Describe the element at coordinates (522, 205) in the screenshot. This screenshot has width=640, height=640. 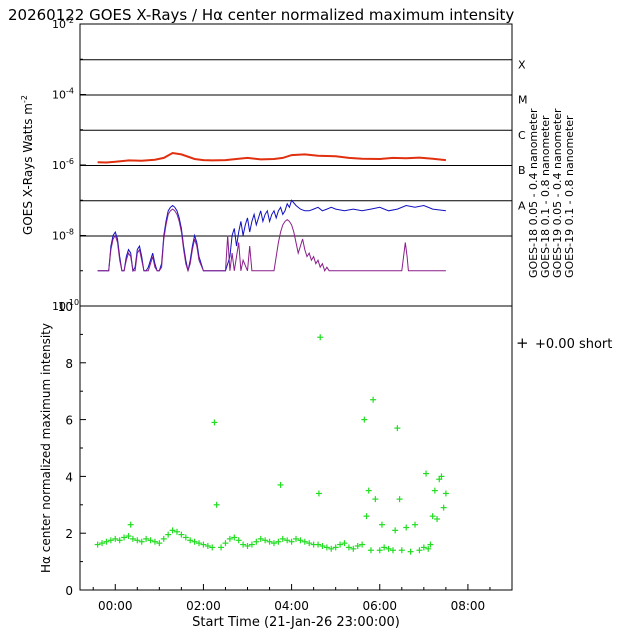
I see `class-label-a: A` at that location.